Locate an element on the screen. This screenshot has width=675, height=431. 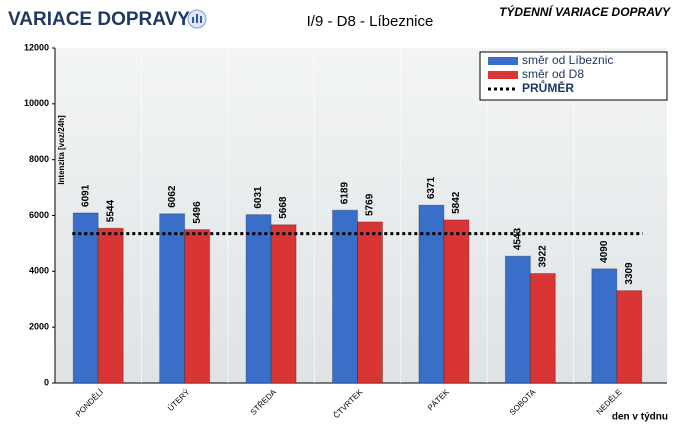
chart-title: VARIACE DOPRAVY is located at coordinates (99, 19).